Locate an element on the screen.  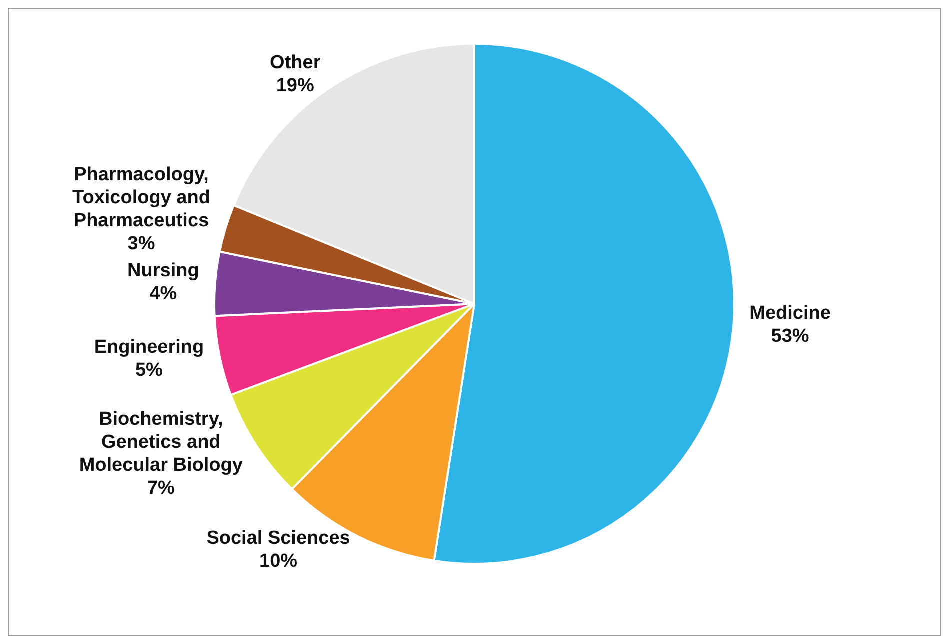
slice-label: Pharmacology, Toxicology and Pharmaceutics is located at coordinates (141, 198).